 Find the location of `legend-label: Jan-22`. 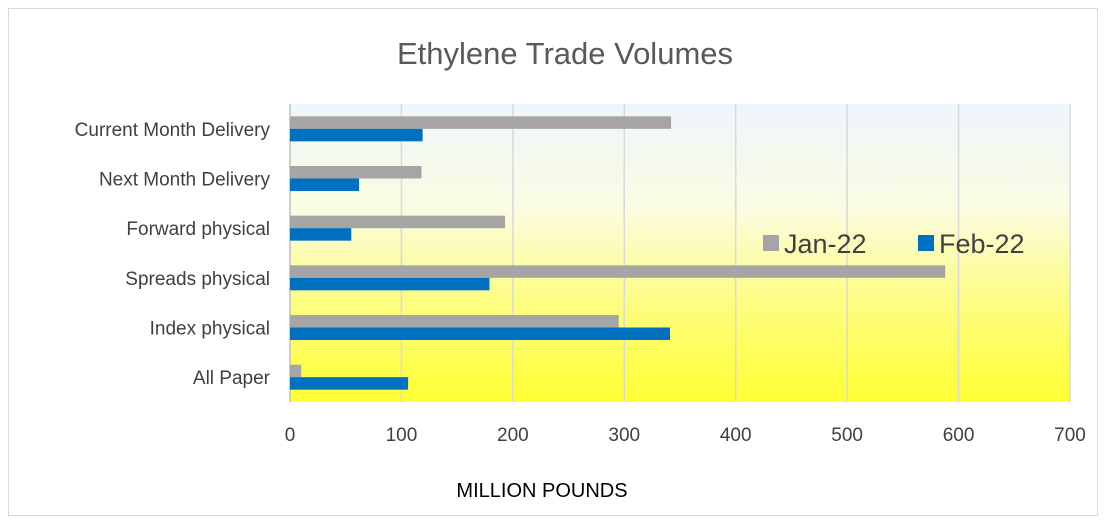

legend-label: Jan-22 is located at coordinates (825, 244).